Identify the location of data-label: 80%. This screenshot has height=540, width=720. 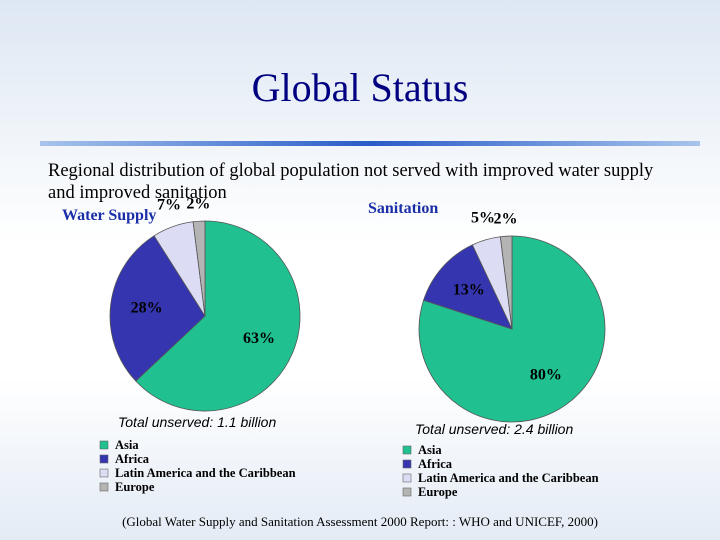
(546, 374).